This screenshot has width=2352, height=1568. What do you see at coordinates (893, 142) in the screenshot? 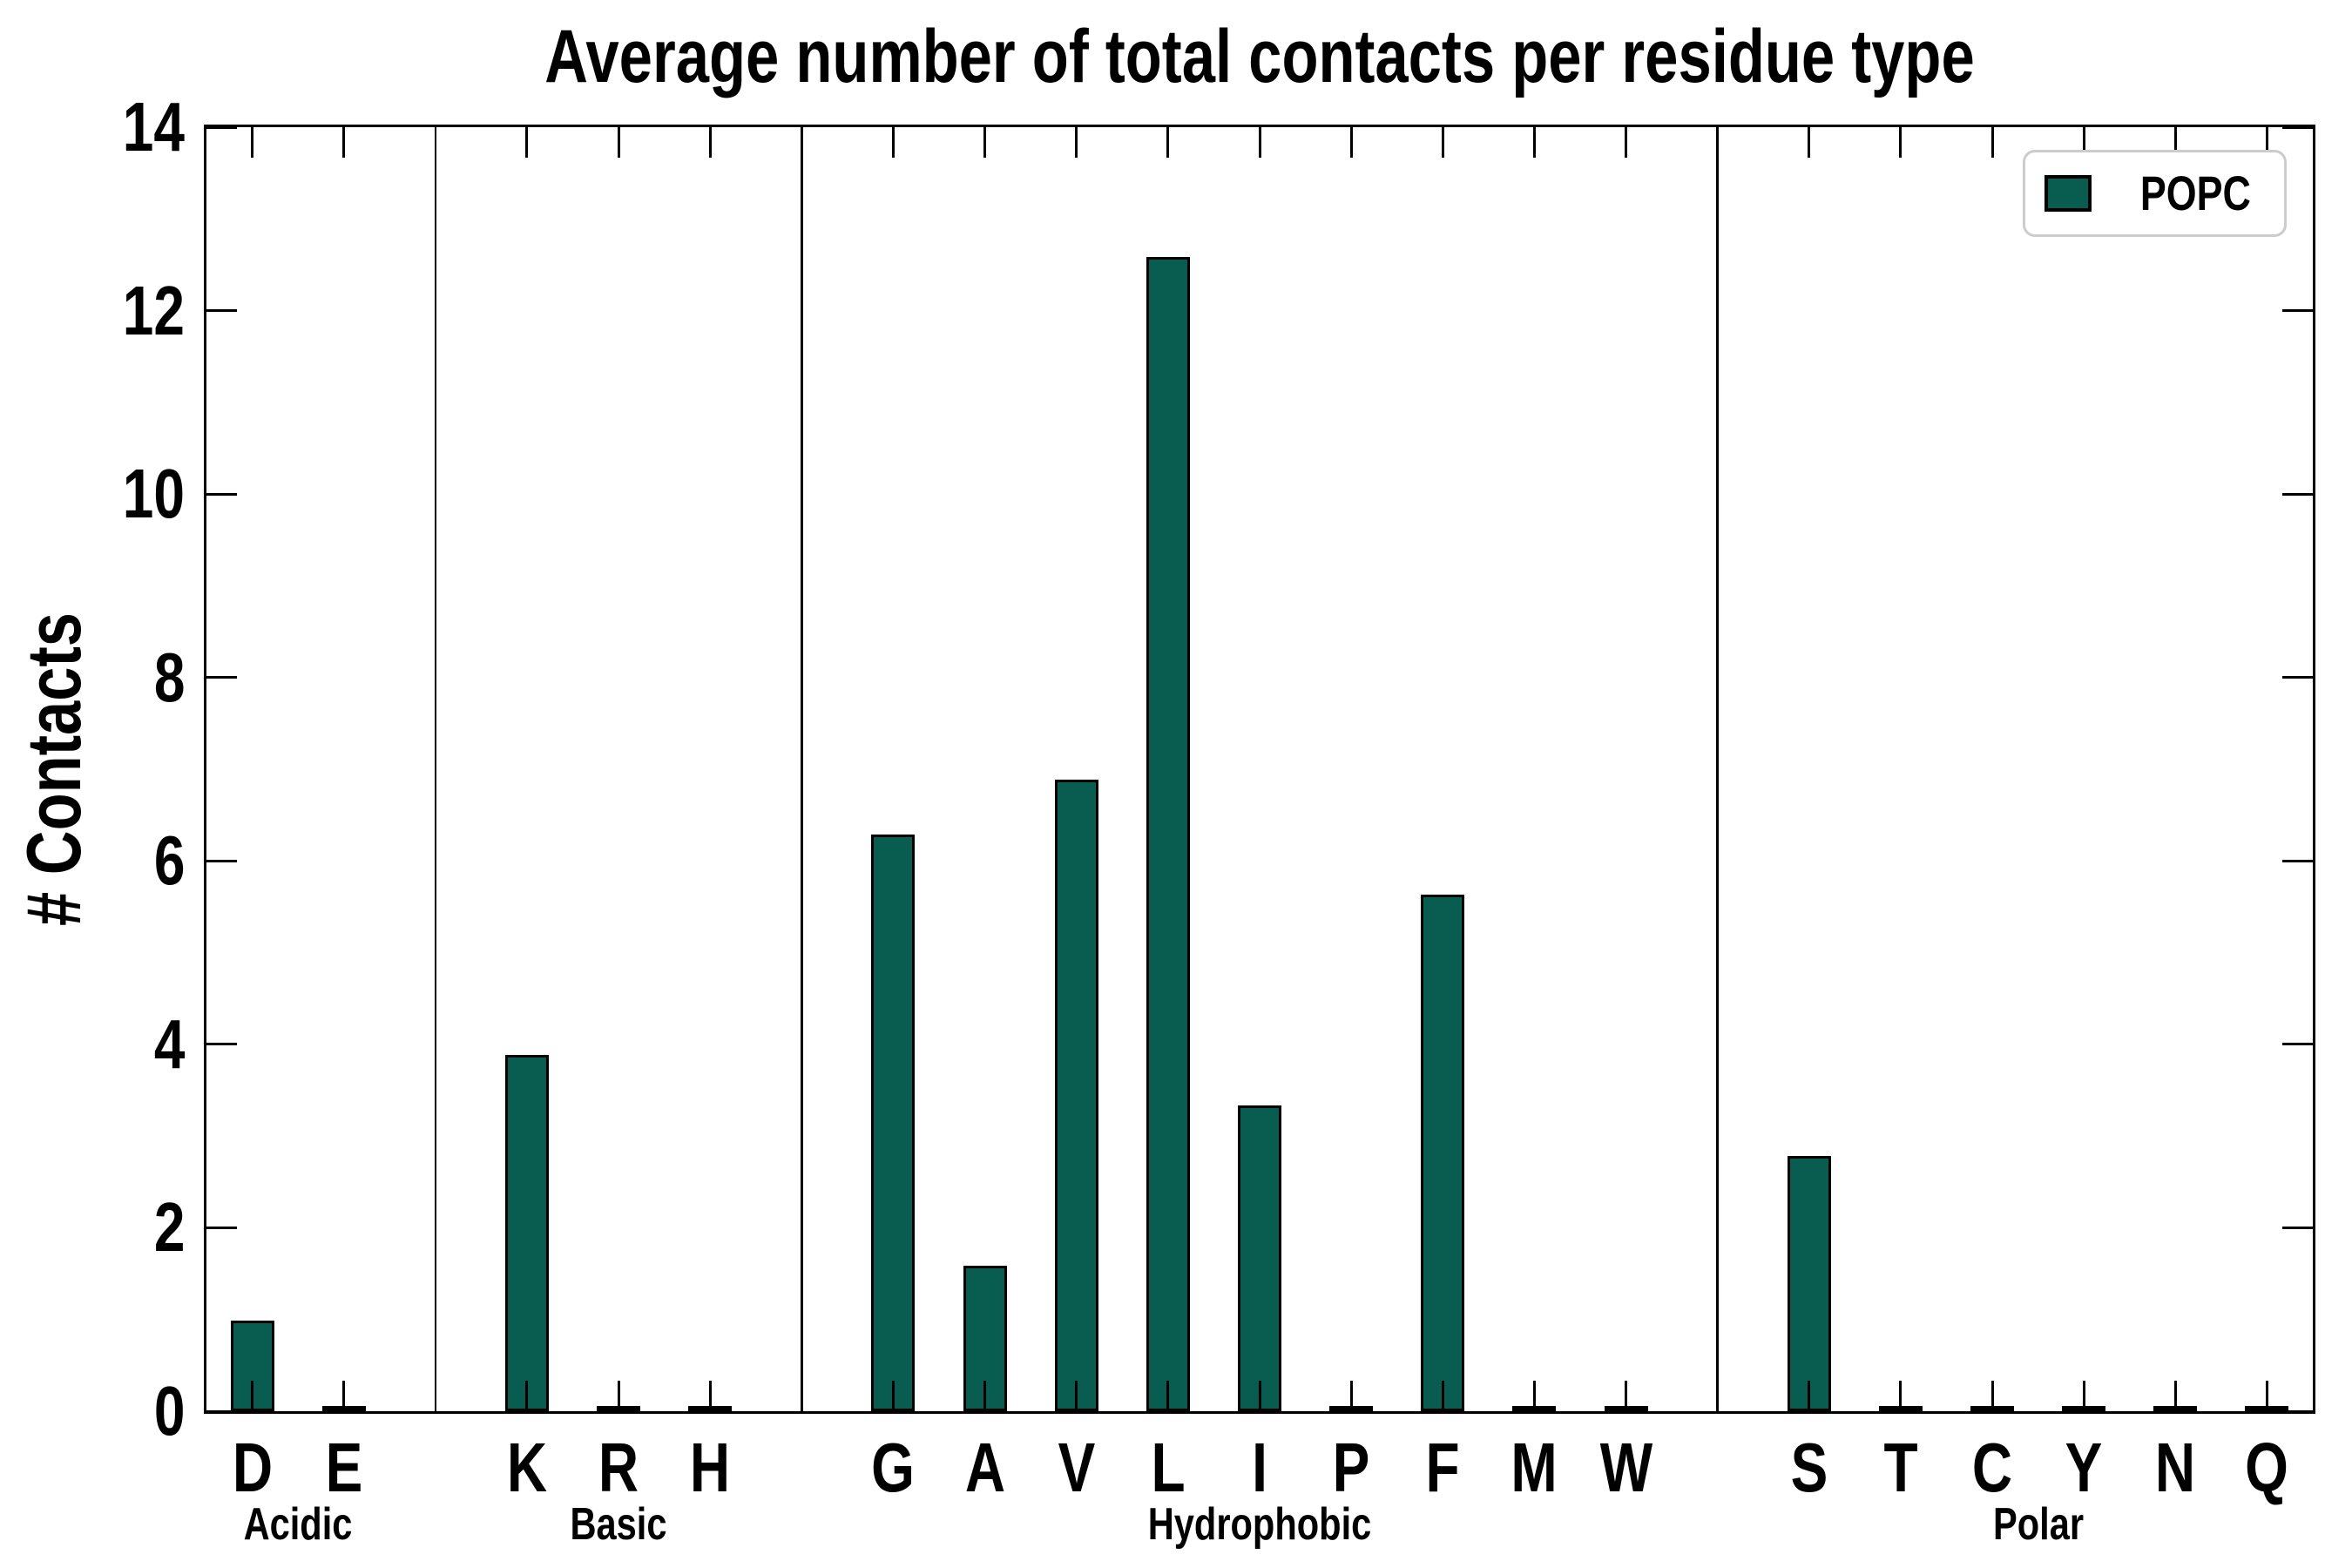
I see `x-tick-top-G` at bounding box center [893, 142].